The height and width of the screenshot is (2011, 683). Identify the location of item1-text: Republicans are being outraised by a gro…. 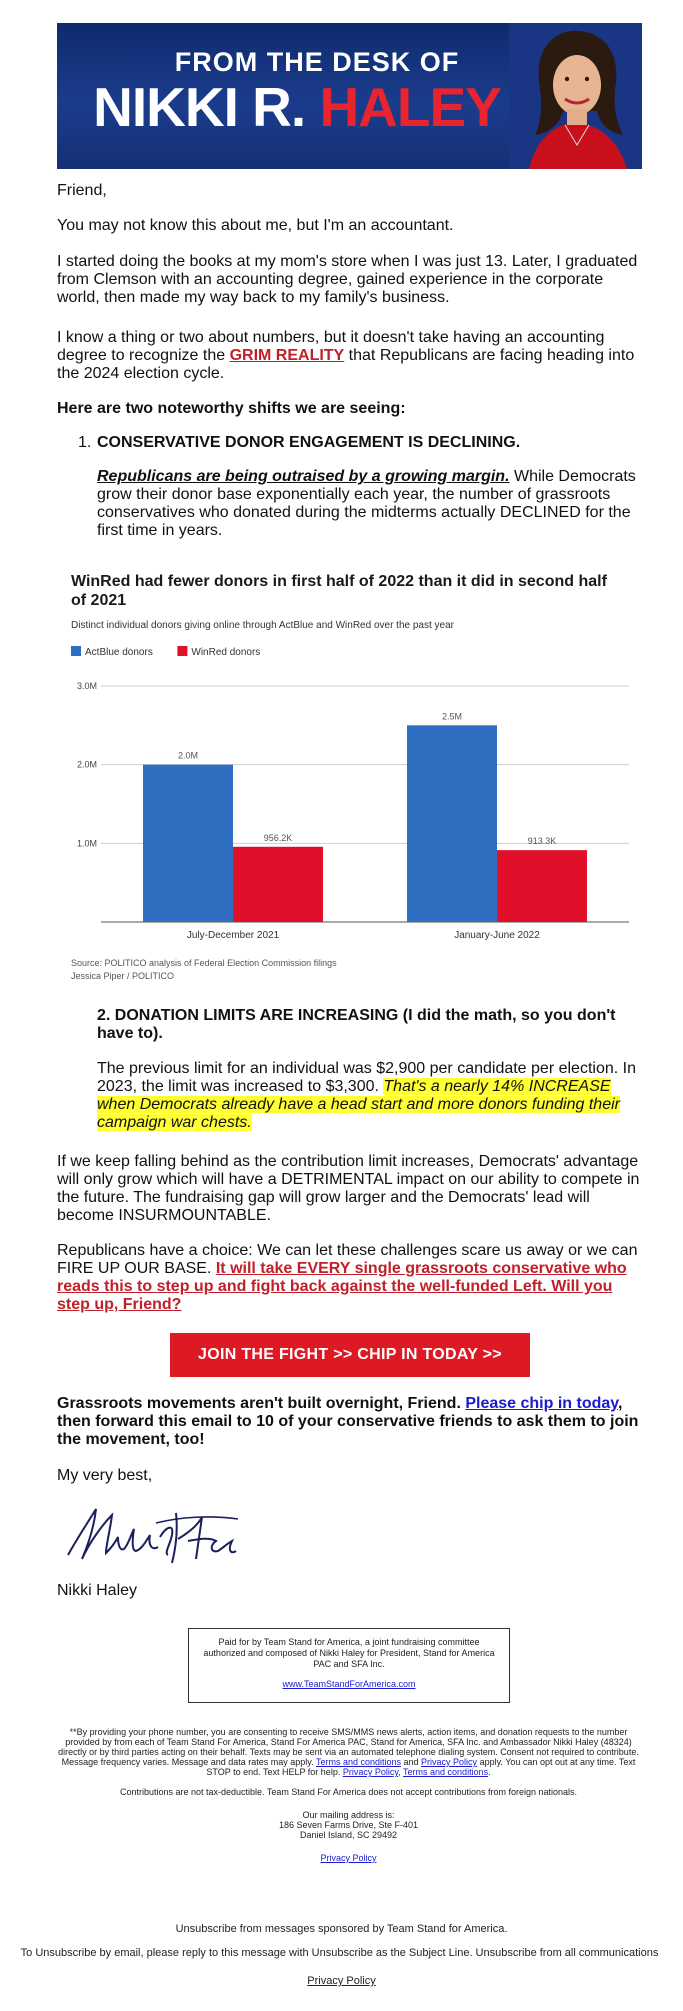
(366, 503).